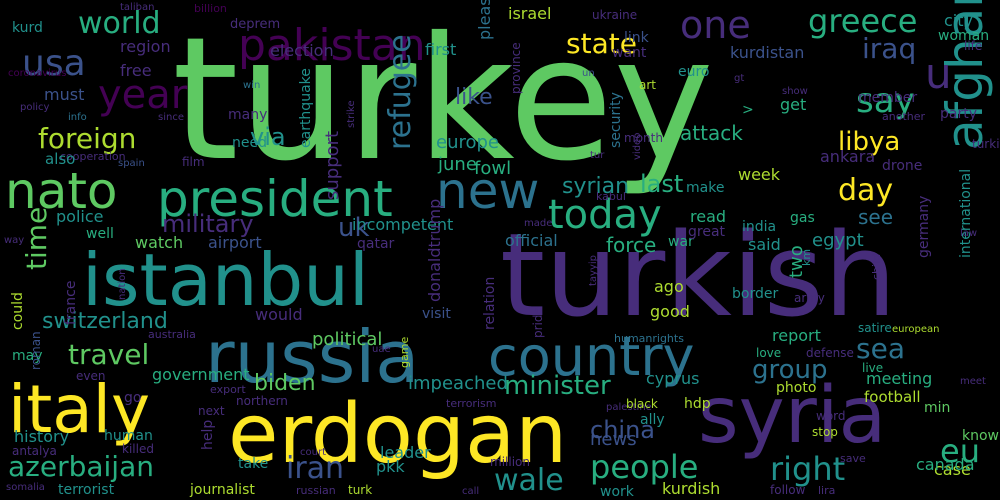  I want to click on word-foreign: foreign, so click(87, 138).